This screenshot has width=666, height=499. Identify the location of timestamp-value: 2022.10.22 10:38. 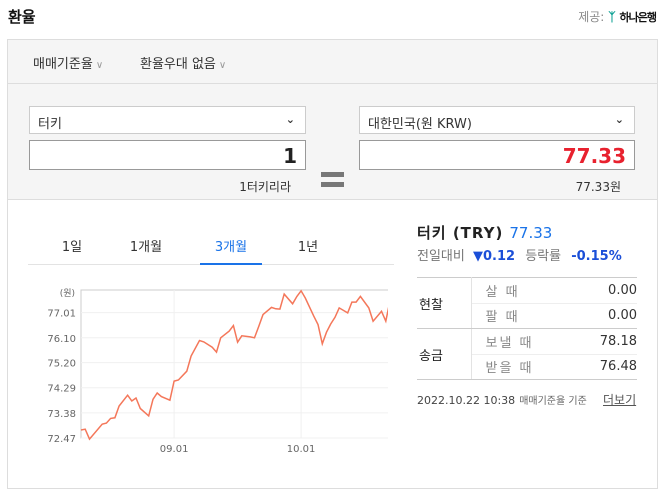
(466, 400).